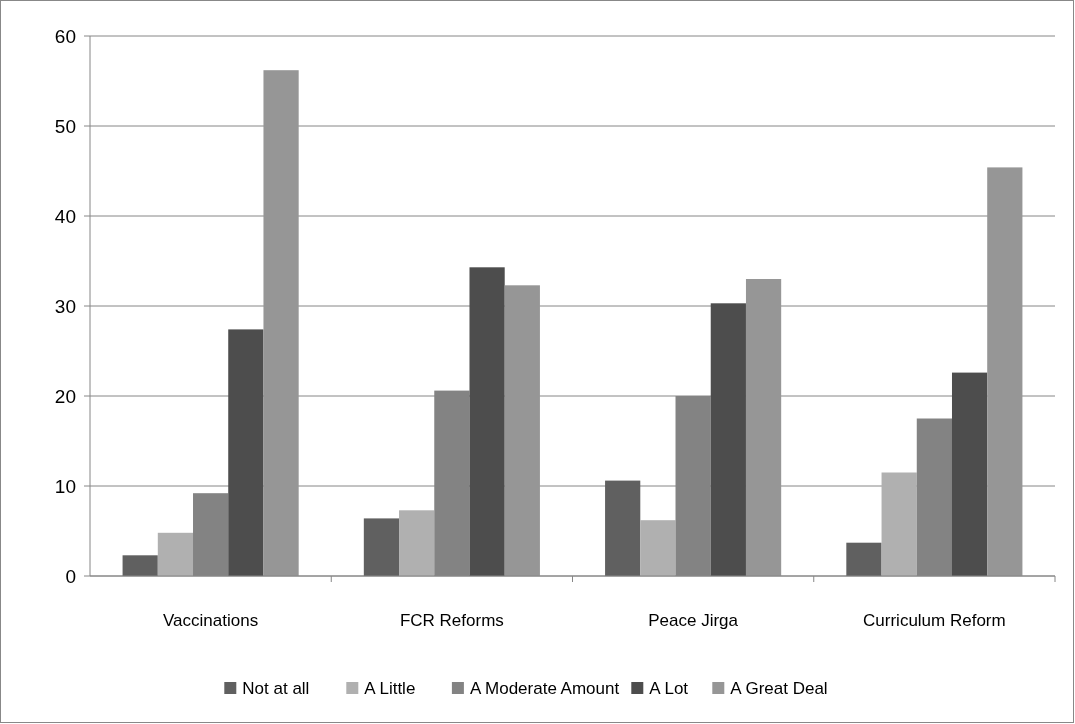 Image resolution: width=1075 pixels, height=724 pixels. Describe the element at coordinates (669, 688) in the screenshot. I see `legend-label: A Lot` at that location.